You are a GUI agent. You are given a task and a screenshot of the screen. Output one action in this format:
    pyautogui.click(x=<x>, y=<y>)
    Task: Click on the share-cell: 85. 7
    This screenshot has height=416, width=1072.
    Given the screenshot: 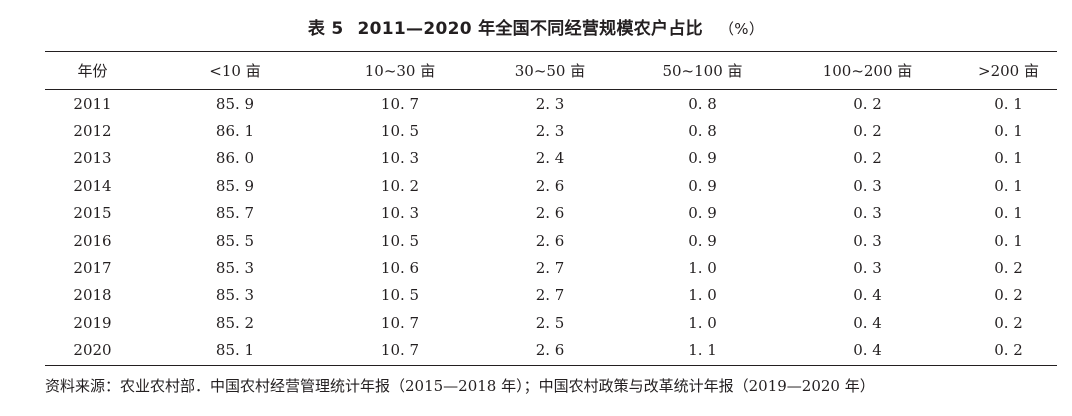 What is the action you would take?
    pyautogui.click(x=235, y=213)
    